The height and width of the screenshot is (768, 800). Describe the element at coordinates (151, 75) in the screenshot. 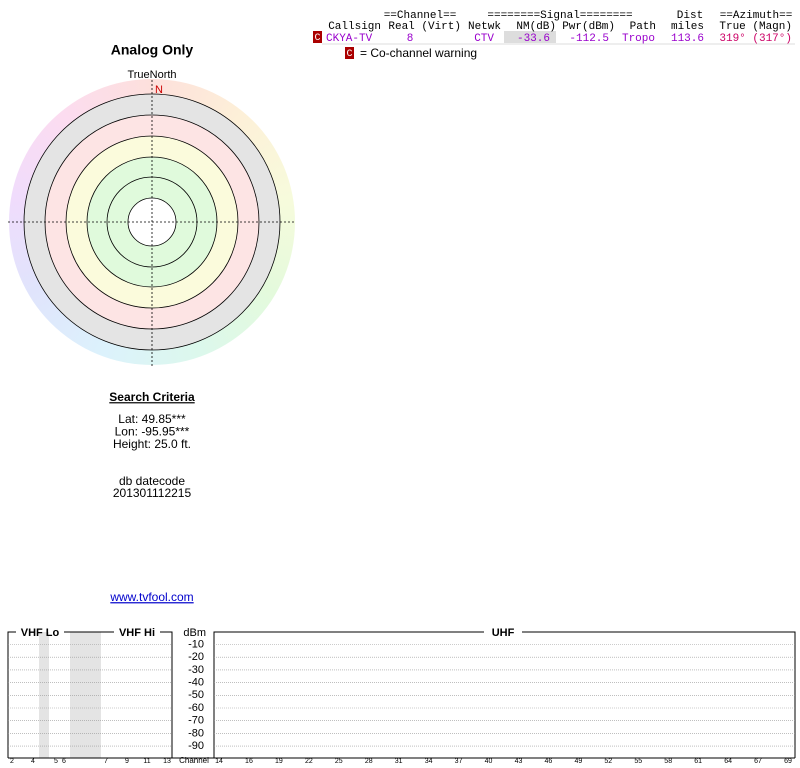

I see `north-label: TrueNorth` at that location.